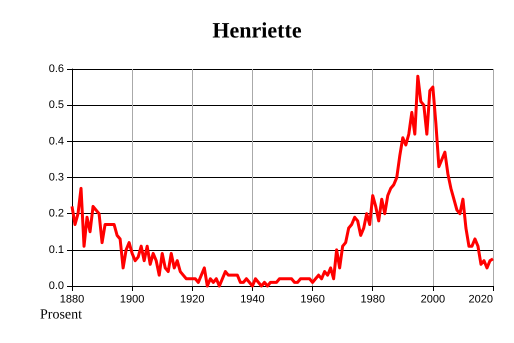 This screenshot has width=514, height=343. Describe the element at coordinates (56, 141) in the screenshot. I see `y-tick-label: 0.4` at that location.